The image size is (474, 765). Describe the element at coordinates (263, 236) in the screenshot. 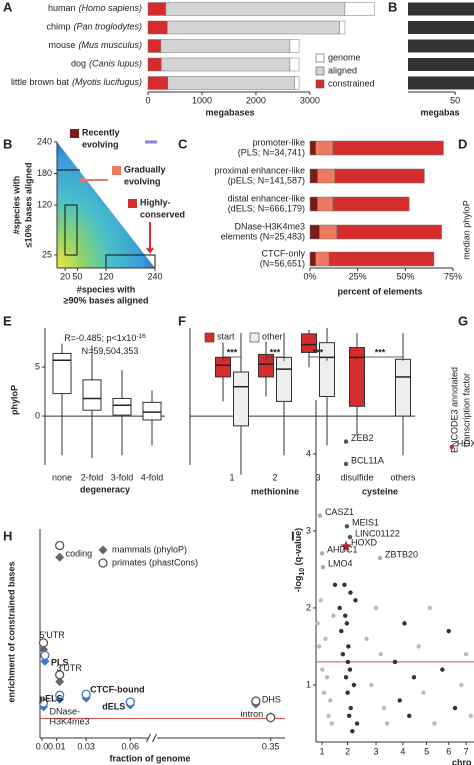

I see `category-label: elements (N=25,483)` at that location.